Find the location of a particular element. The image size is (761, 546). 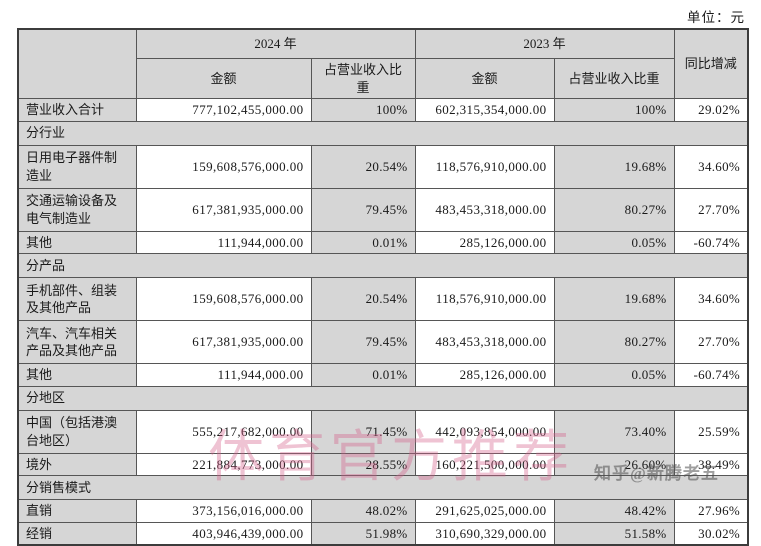

row-label: 中国（包括港澳台地区） is located at coordinates (77, 431).